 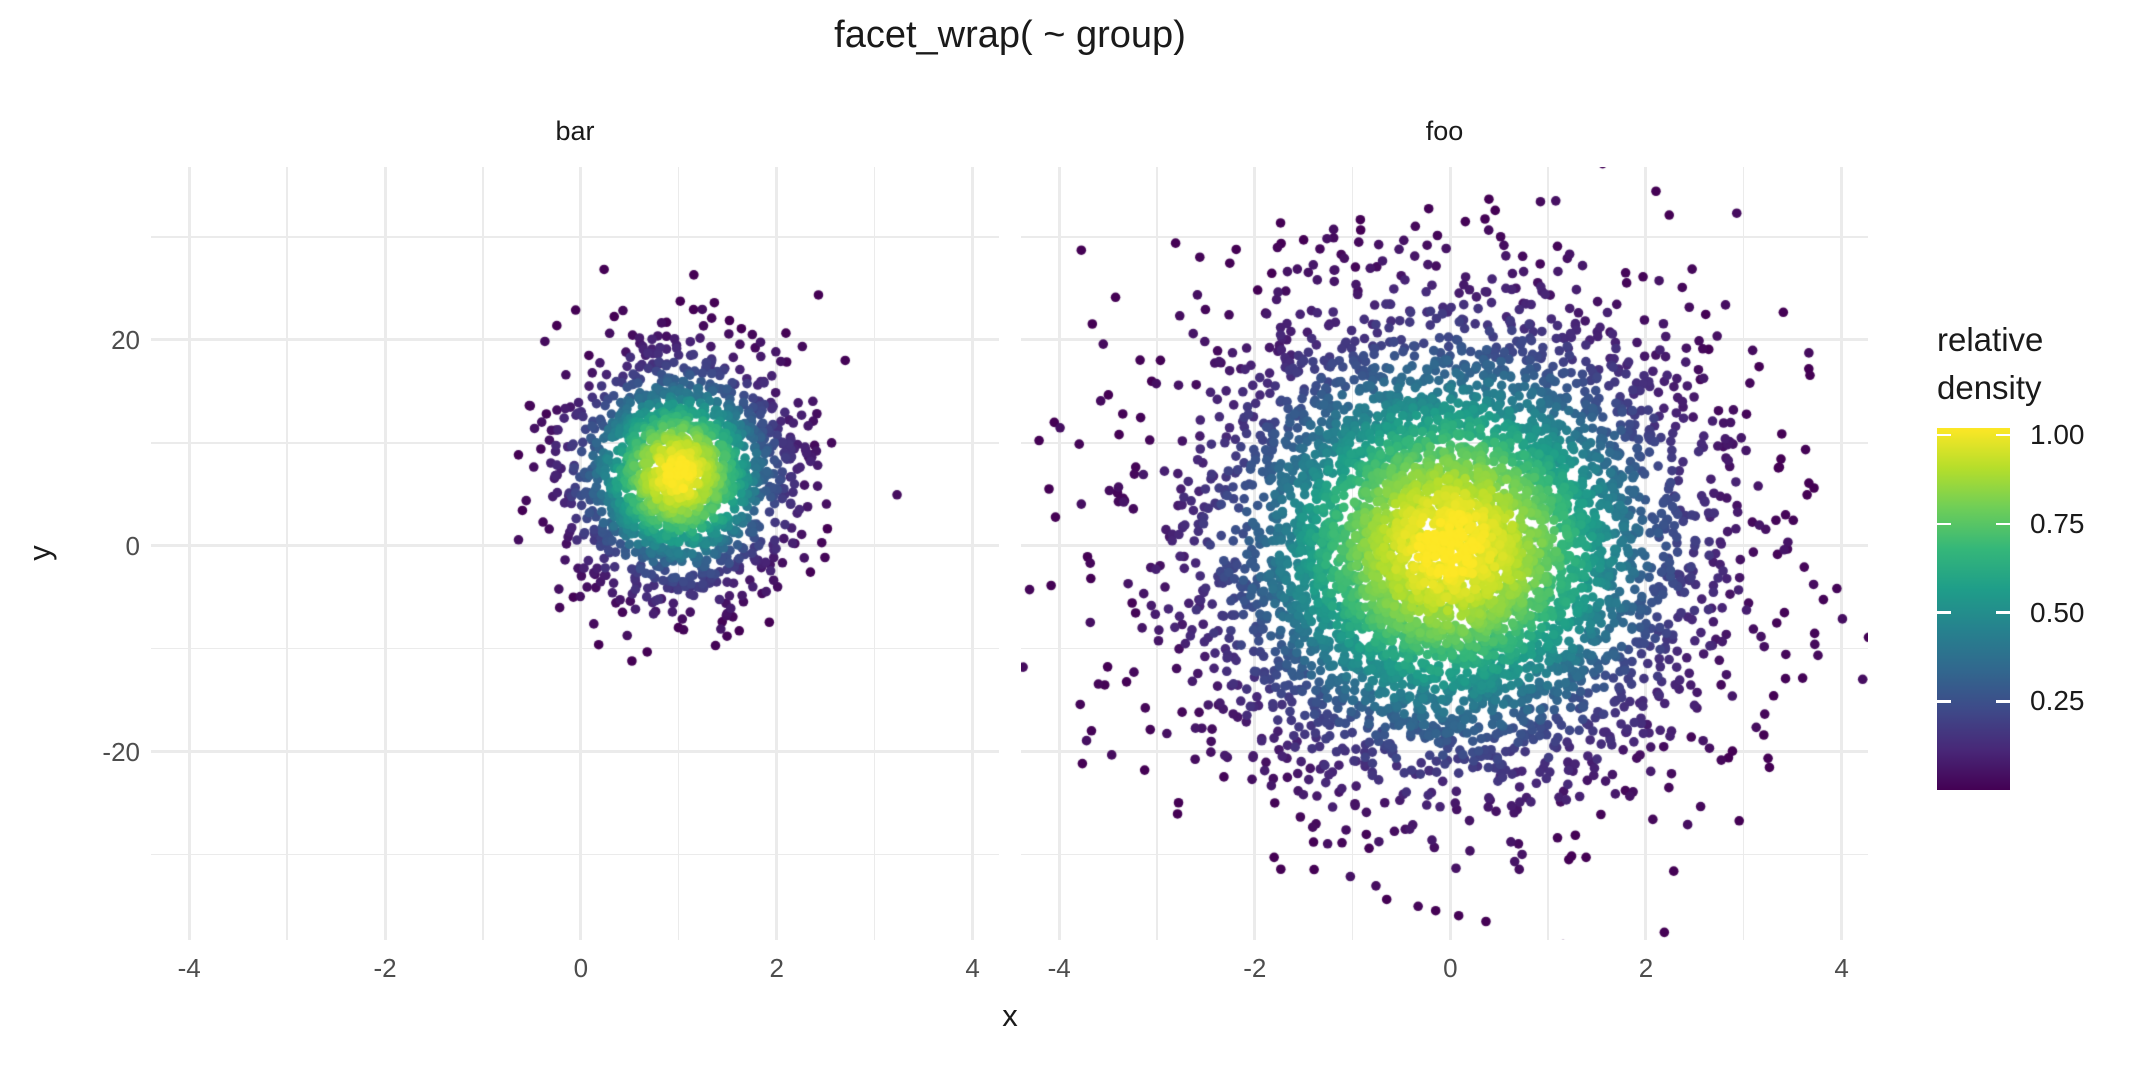 I want to click on x-axis-title: x, so click(x=1010, y=1015).